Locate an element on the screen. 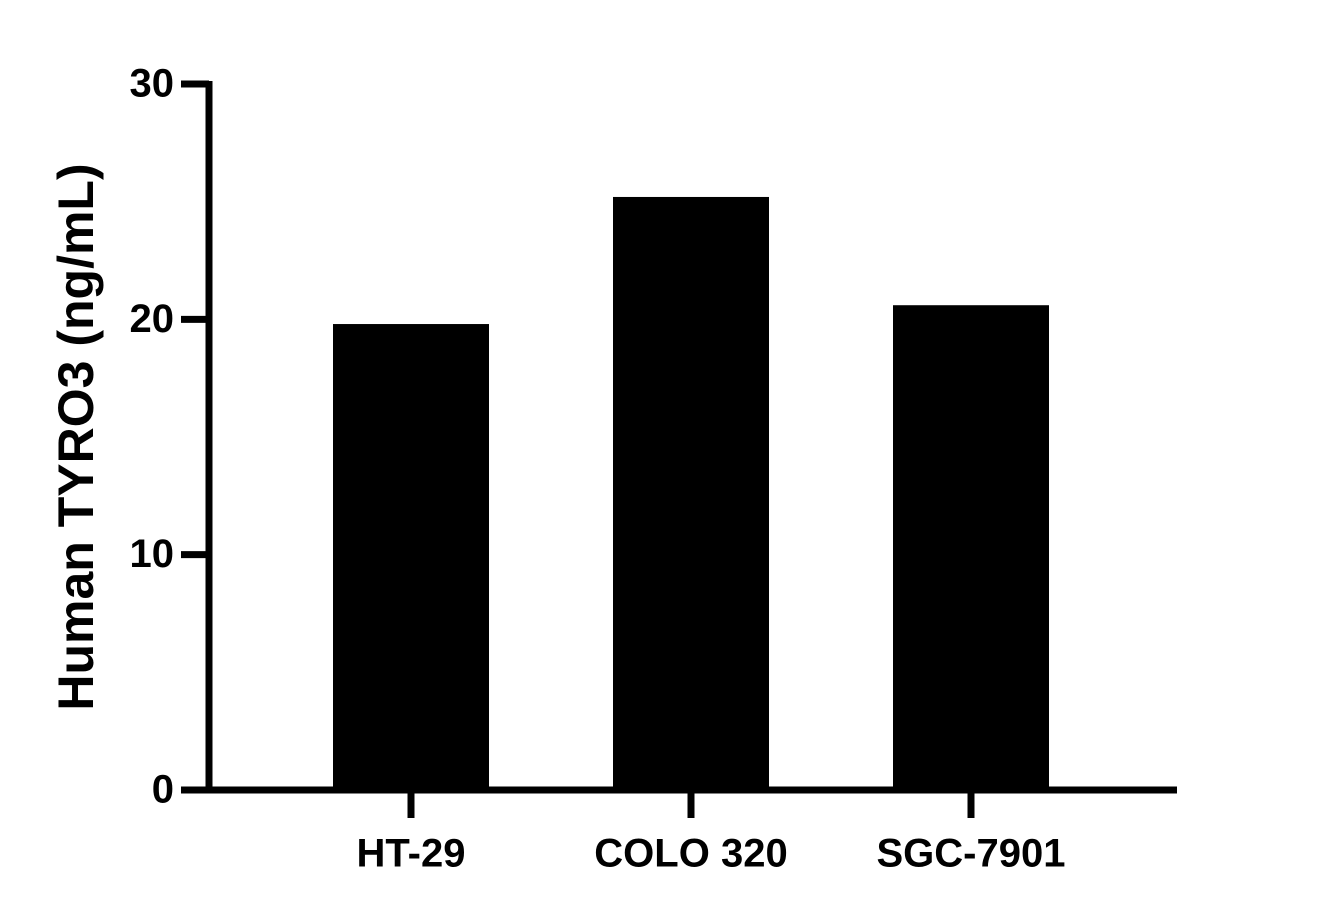 The height and width of the screenshot is (923, 1325). y-axis-title: Human TYRO3 (ng/mL) is located at coordinates (76, 436).